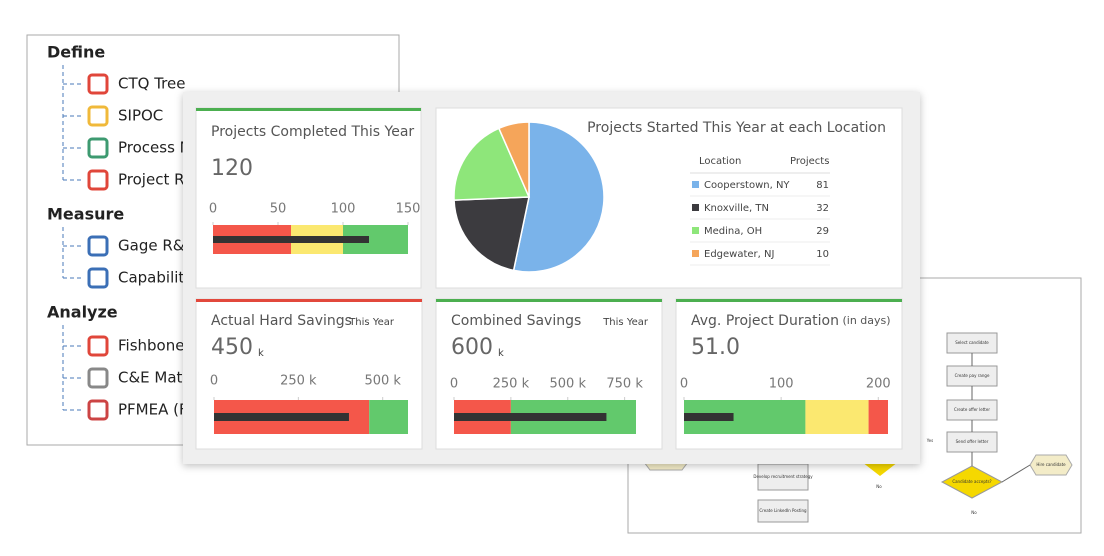 The width and height of the screenshot is (1104, 556). Describe the element at coordinates (1051, 464) in the screenshot. I see `node-label: Hire candidate` at that location.